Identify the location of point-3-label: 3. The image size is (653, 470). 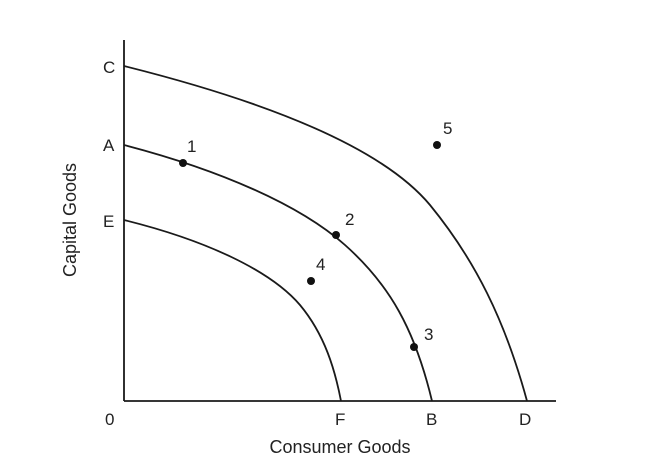
(428, 334).